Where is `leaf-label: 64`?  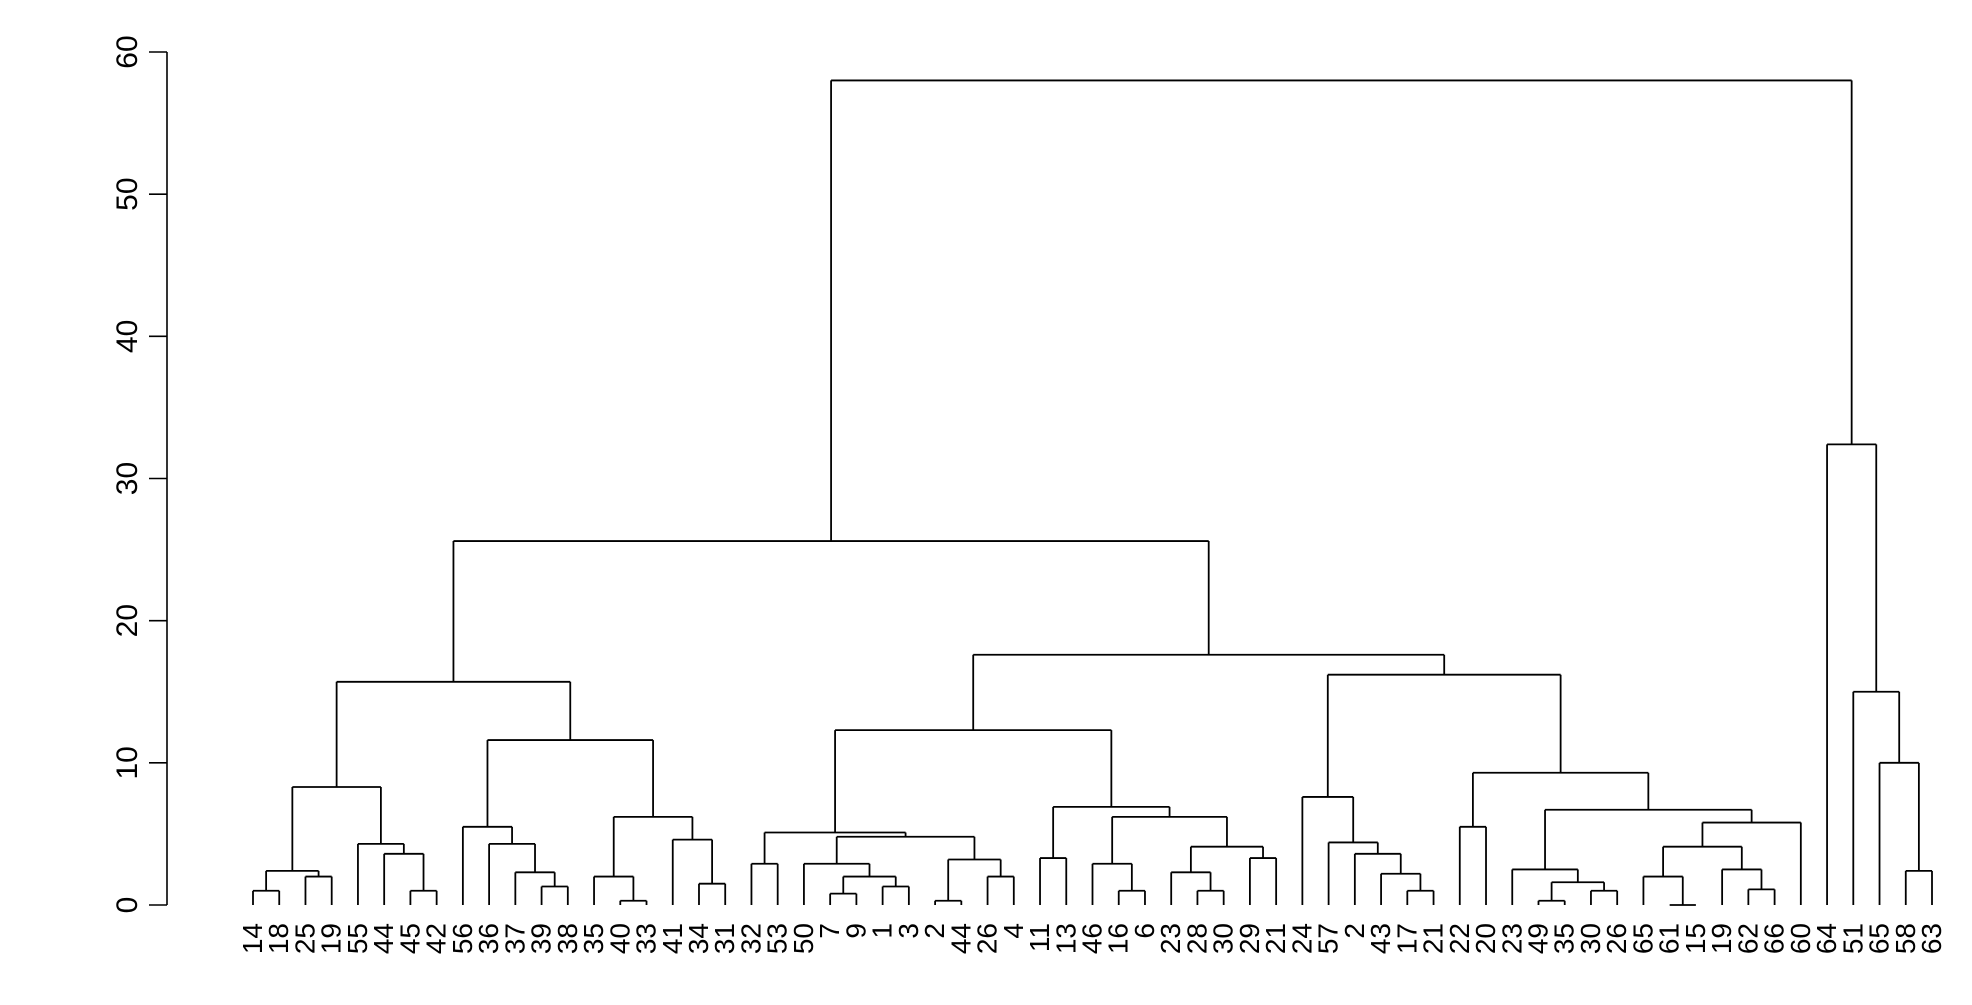
leaf-label: 64 is located at coordinates (1826, 938).